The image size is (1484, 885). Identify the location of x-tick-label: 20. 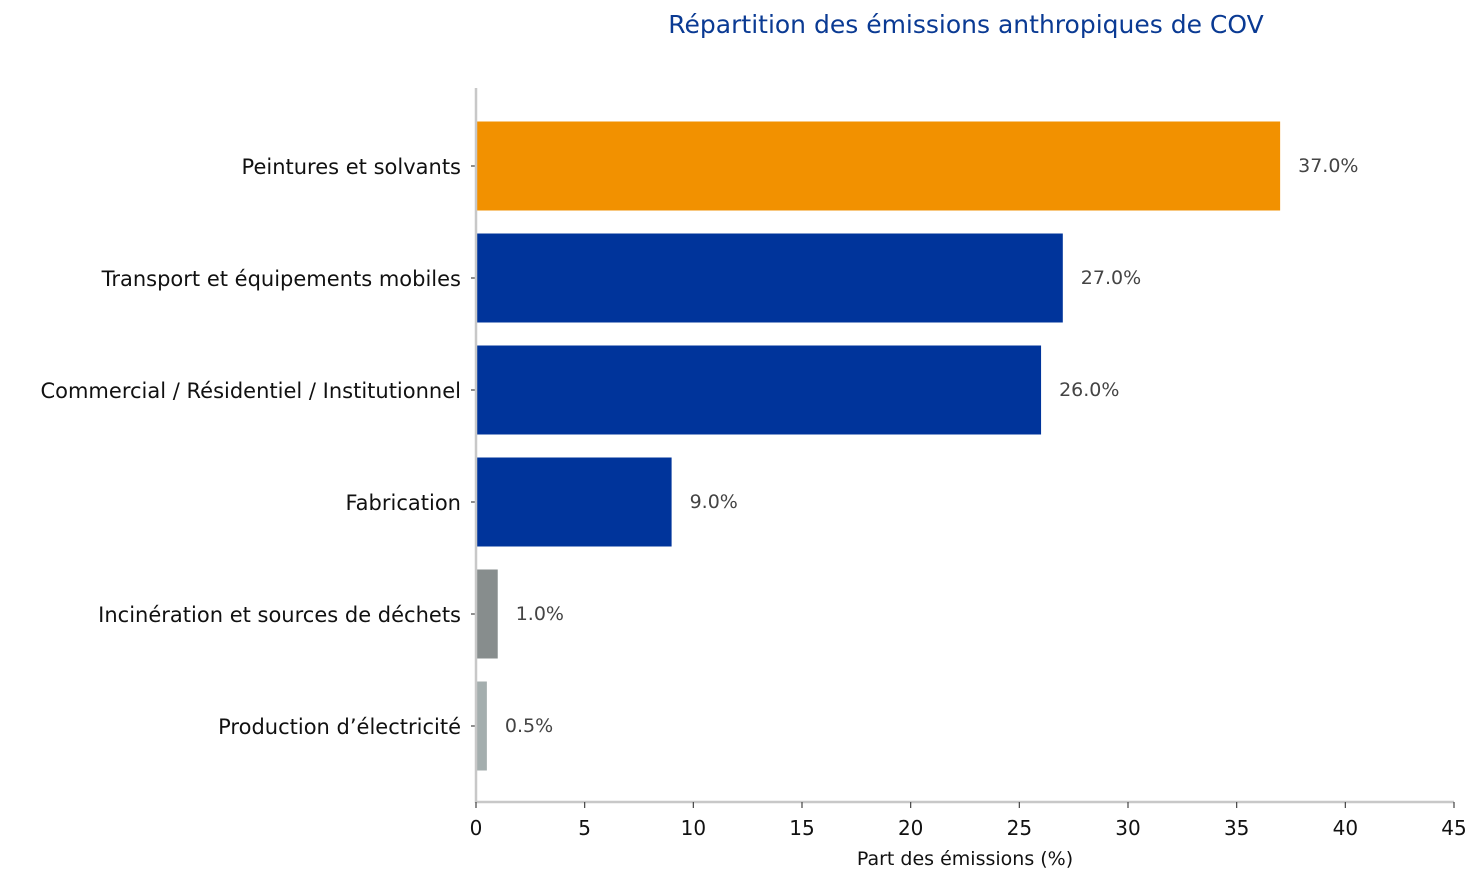
(910, 828).